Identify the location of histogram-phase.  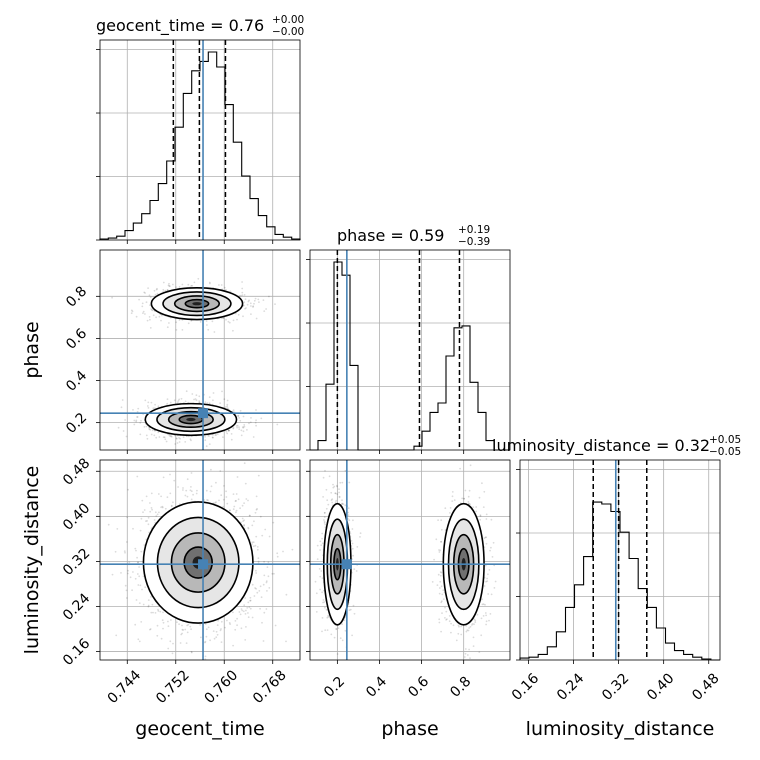
(410, 356).